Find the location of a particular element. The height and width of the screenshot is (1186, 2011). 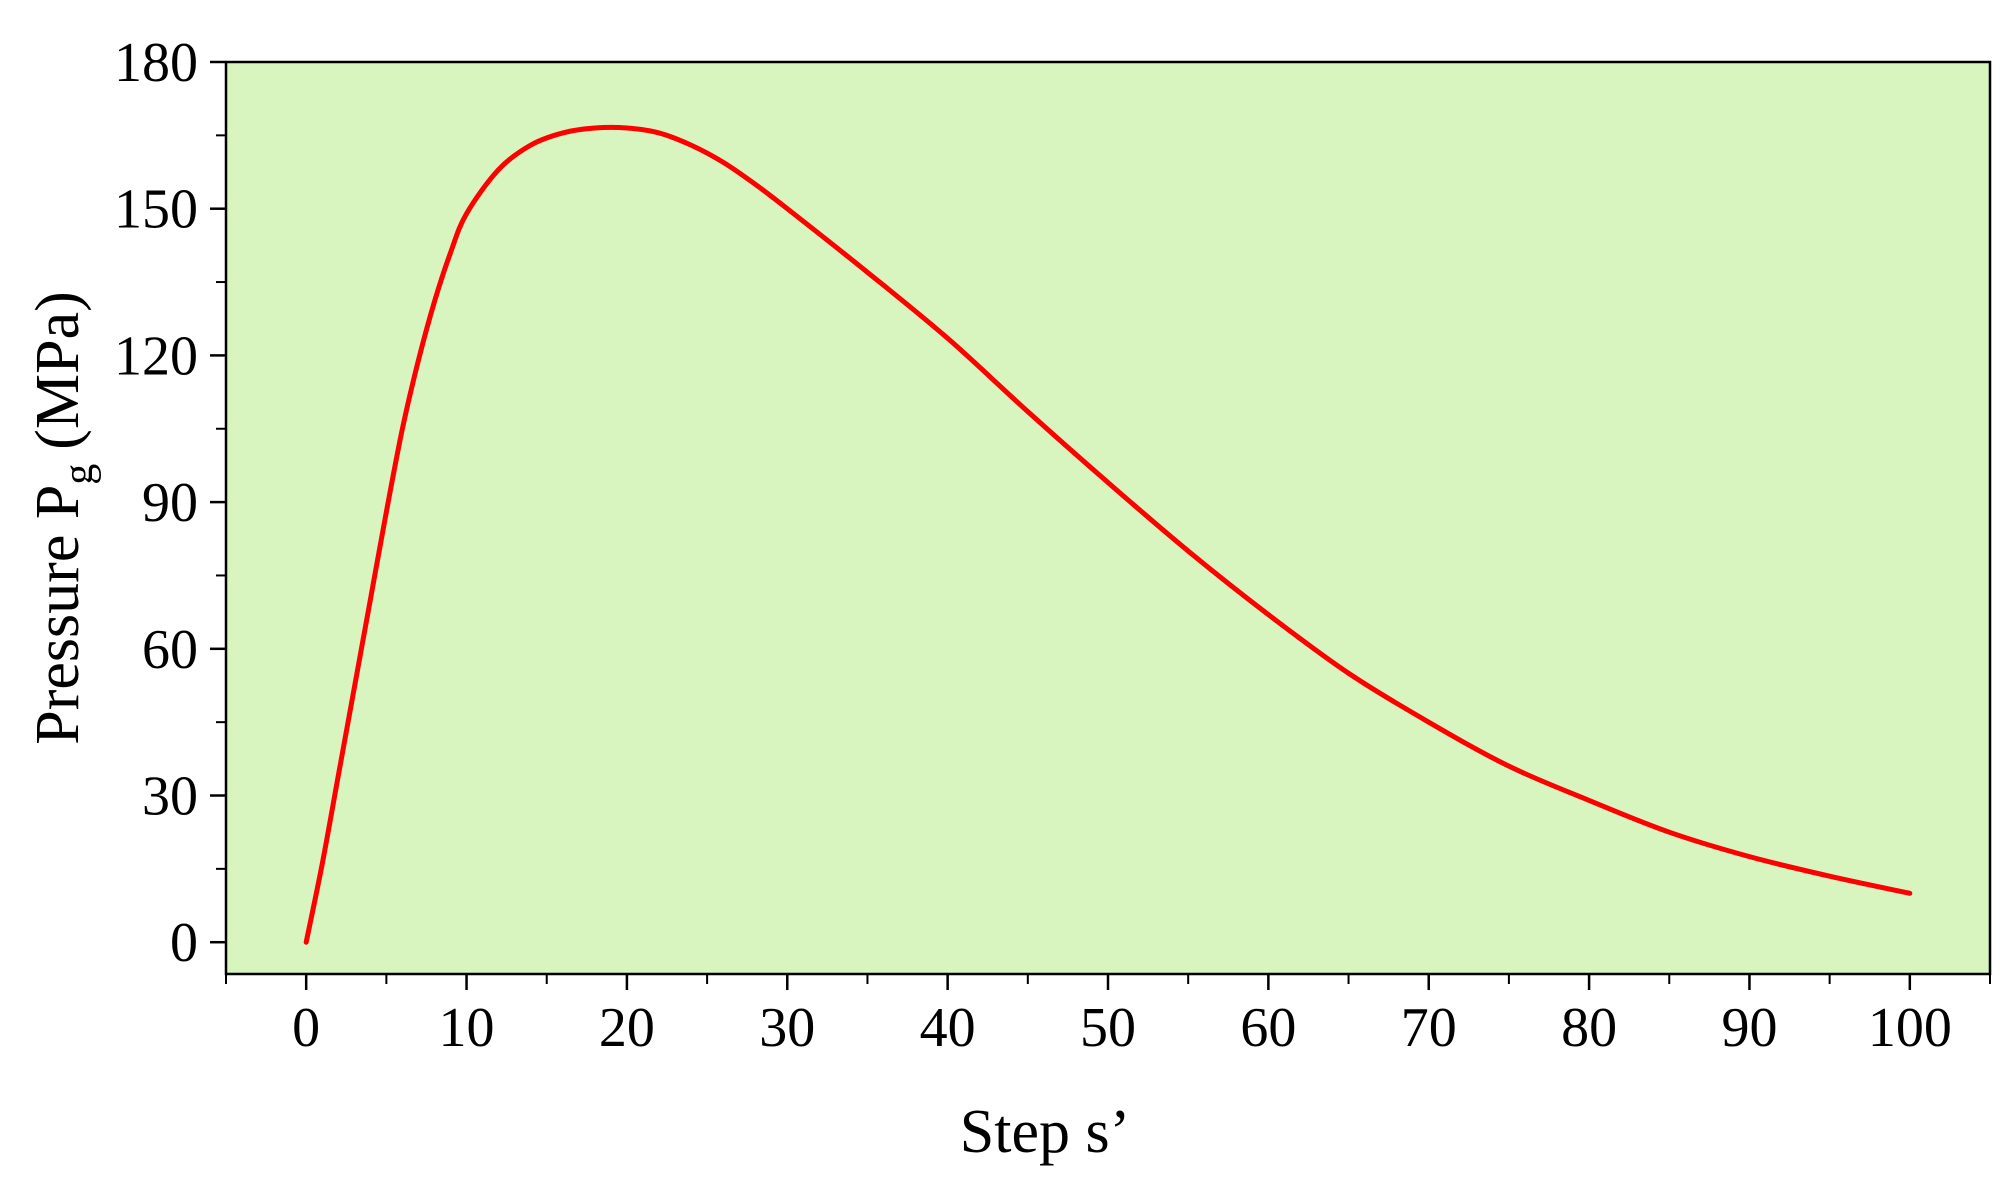

x-tick-label-60: 60 is located at coordinates (1268, 1028).